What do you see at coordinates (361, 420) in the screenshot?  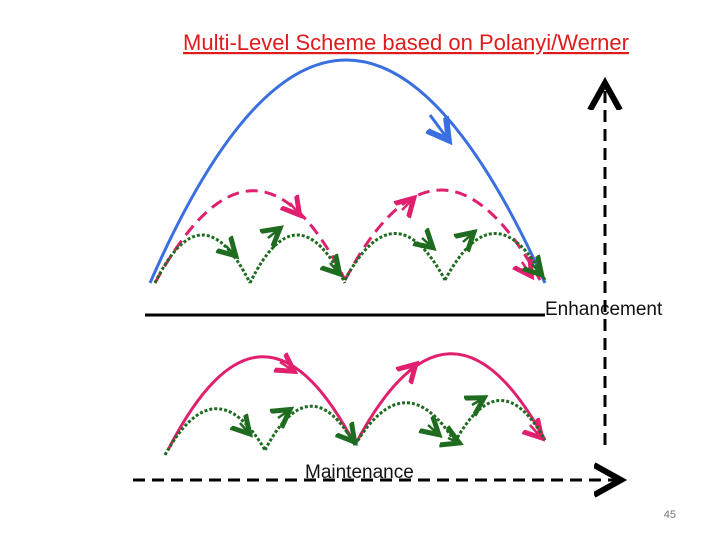 I see `green-arrows-bottom` at bounding box center [361, 420].